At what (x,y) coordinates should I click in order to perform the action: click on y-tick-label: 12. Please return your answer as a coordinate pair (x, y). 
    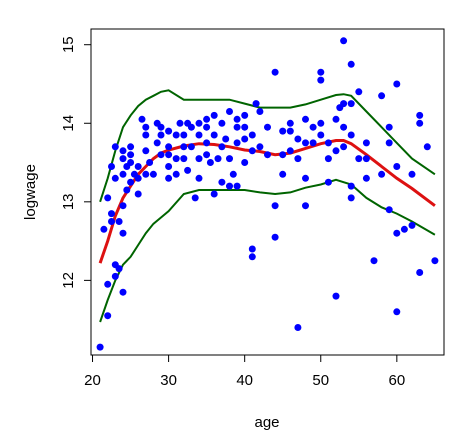
    Looking at the image, I should click on (68, 280).